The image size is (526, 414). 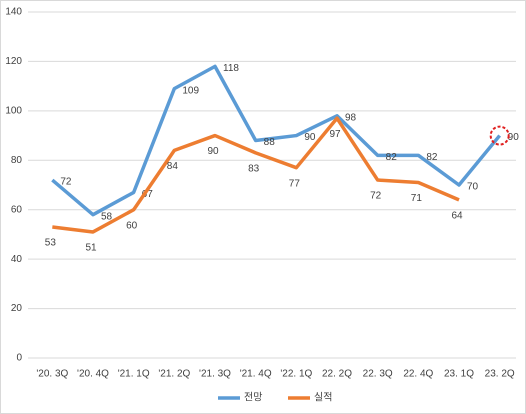 What do you see at coordinates (270, 142) in the screenshot?
I see `data-label: 88` at bounding box center [270, 142].